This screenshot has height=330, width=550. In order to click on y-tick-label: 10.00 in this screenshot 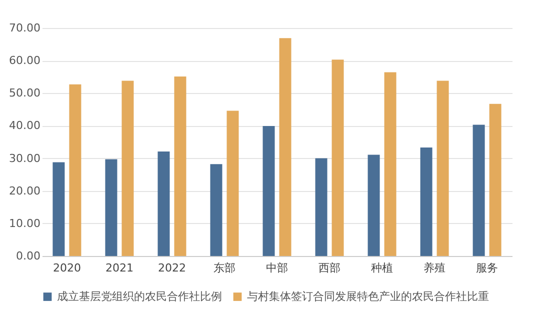, I will do `click(24, 223)`.